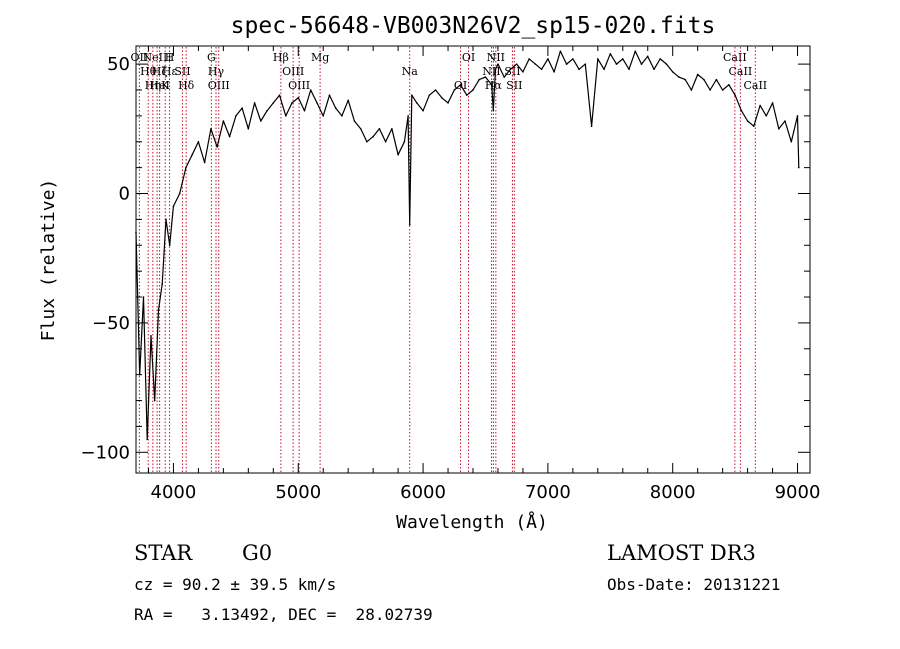  What do you see at coordinates (681, 553) in the screenshot?
I see `survey-name: LAMOST DR3` at bounding box center [681, 553].